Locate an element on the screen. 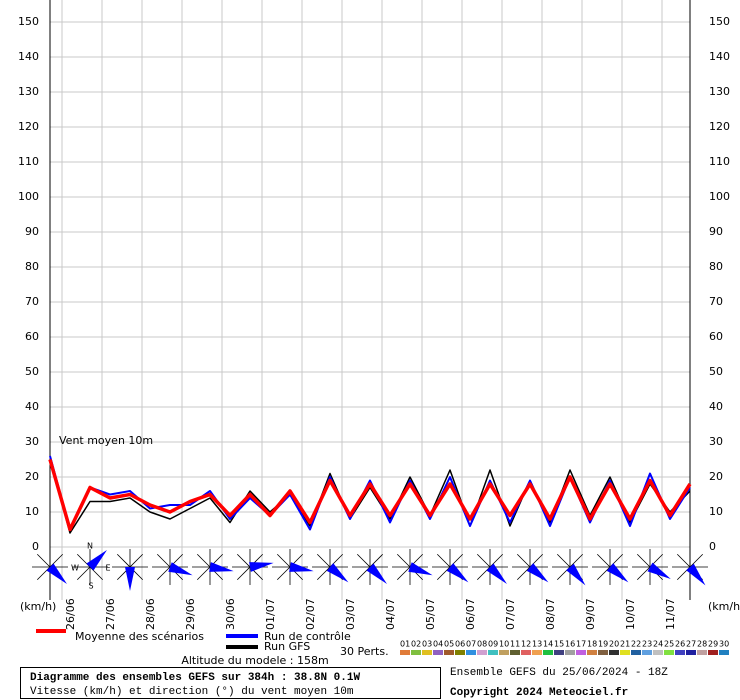  perturbation-label: 24 is located at coordinates (658, 644).